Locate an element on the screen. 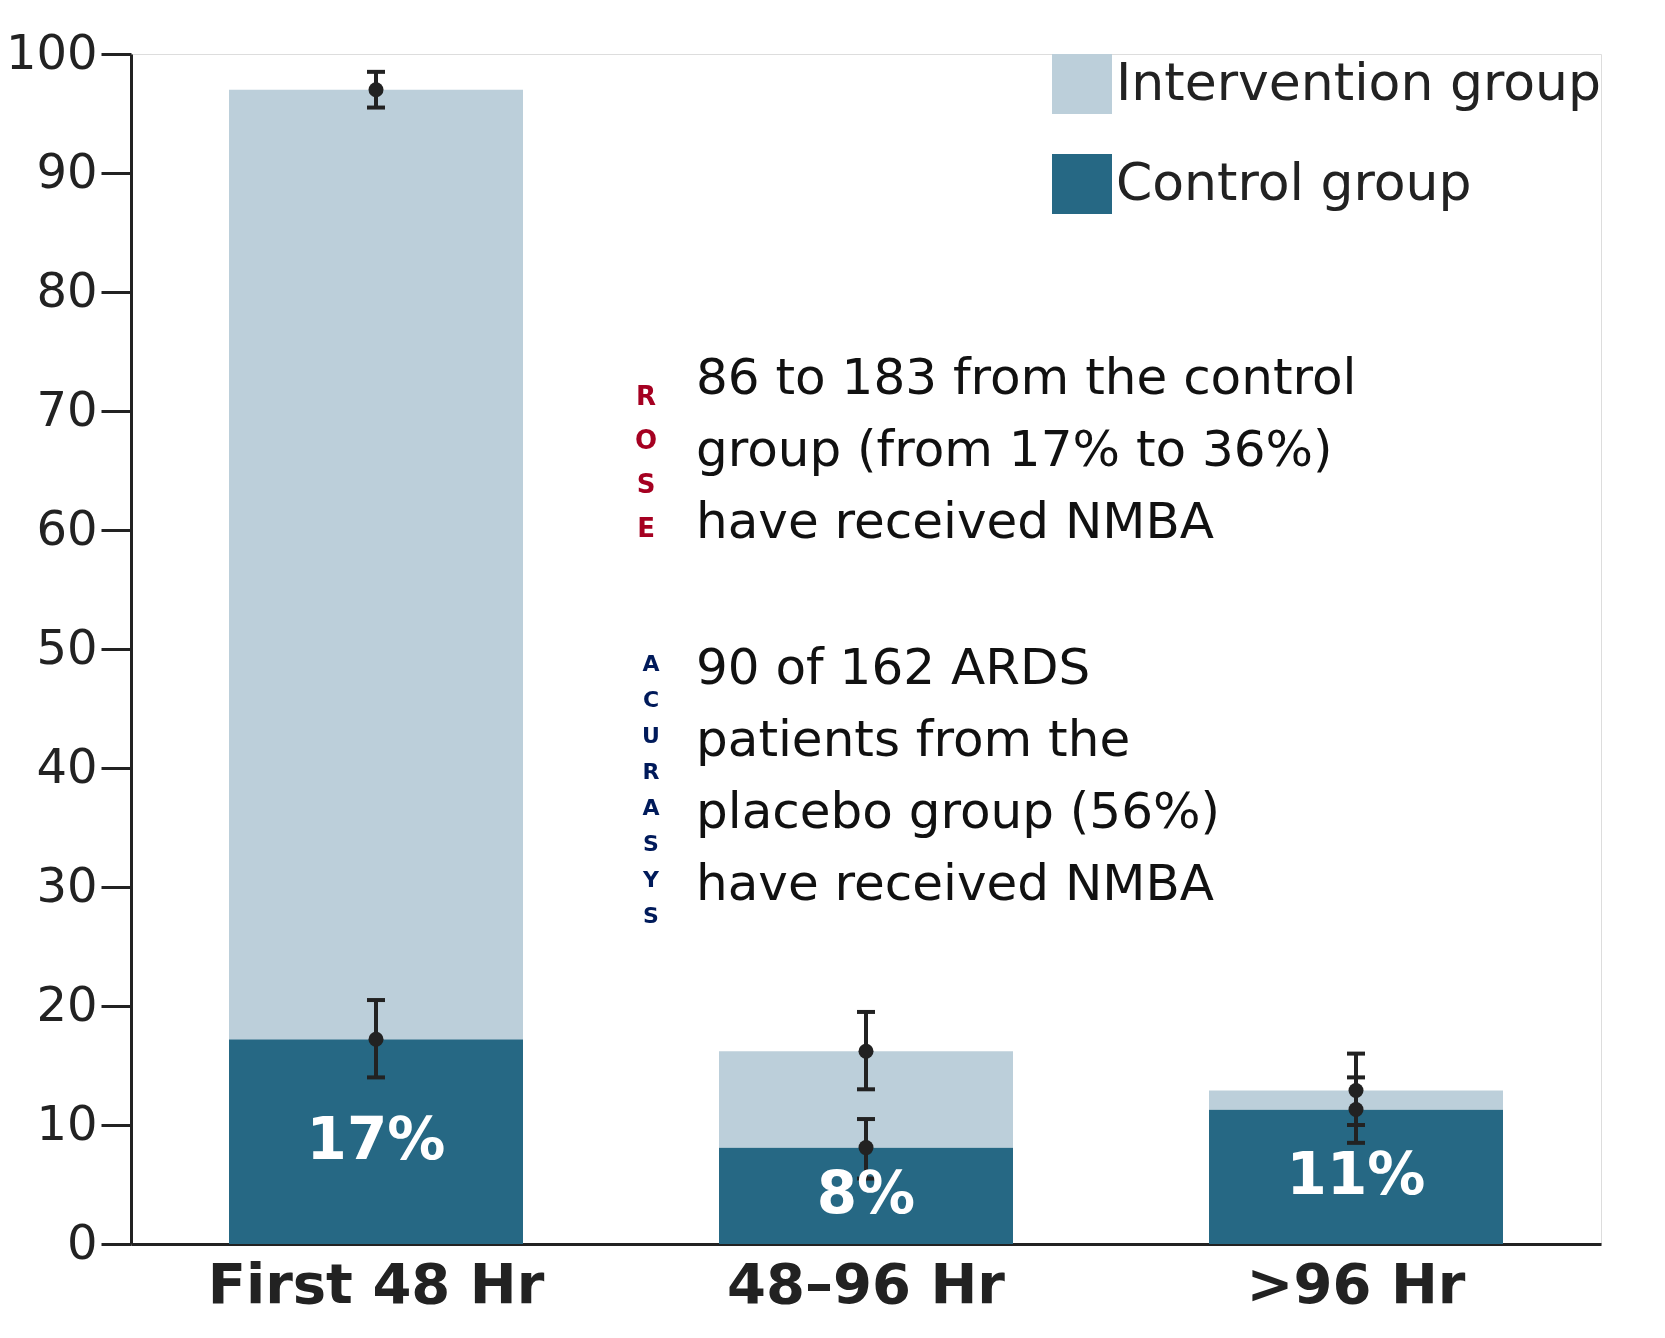 The height and width of the screenshot is (1338, 1665). y-tick-label: 90 is located at coordinates (67, 170).